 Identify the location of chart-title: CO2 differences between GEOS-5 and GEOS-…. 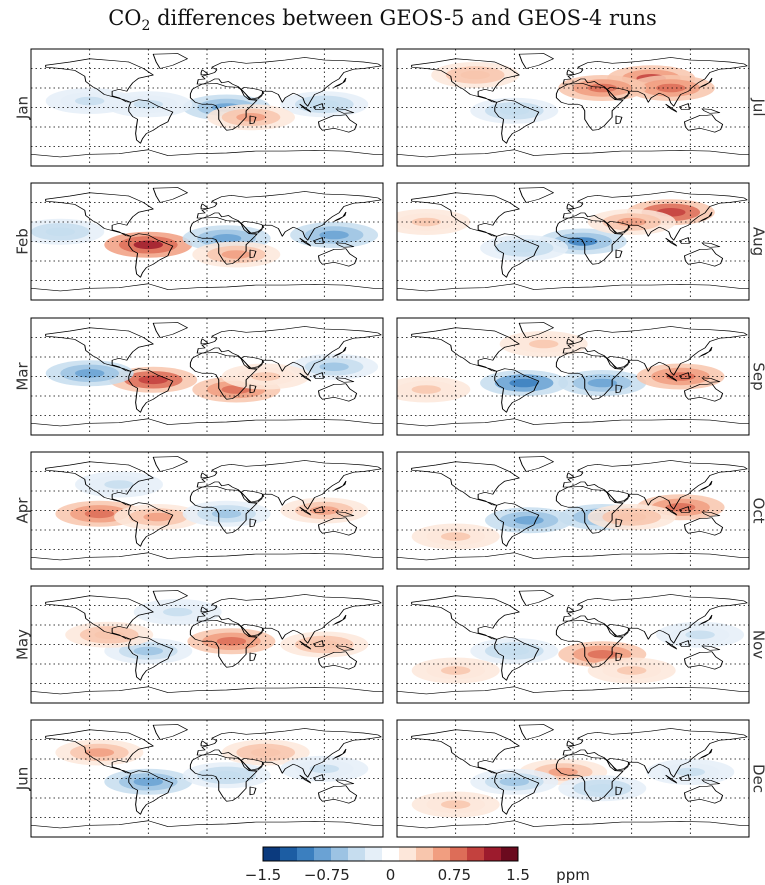
(382, 20).